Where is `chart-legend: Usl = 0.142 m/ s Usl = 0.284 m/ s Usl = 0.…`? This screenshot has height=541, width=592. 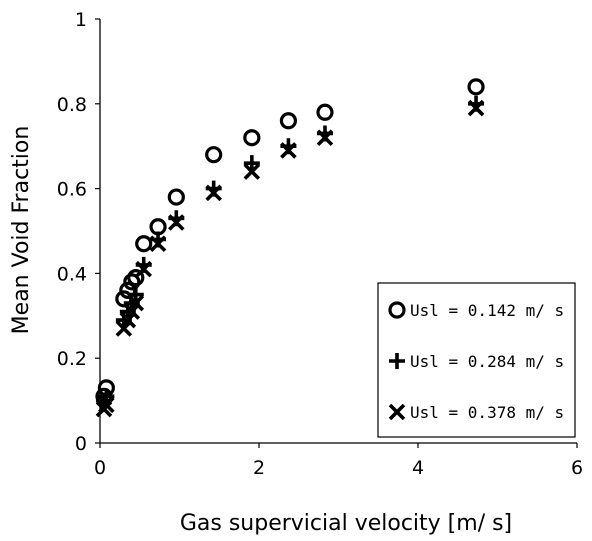 chart-legend: Usl = 0.142 m/ s Usl = 0.284 m/ s Usl = 0.… is located at coordinates (476, 360).